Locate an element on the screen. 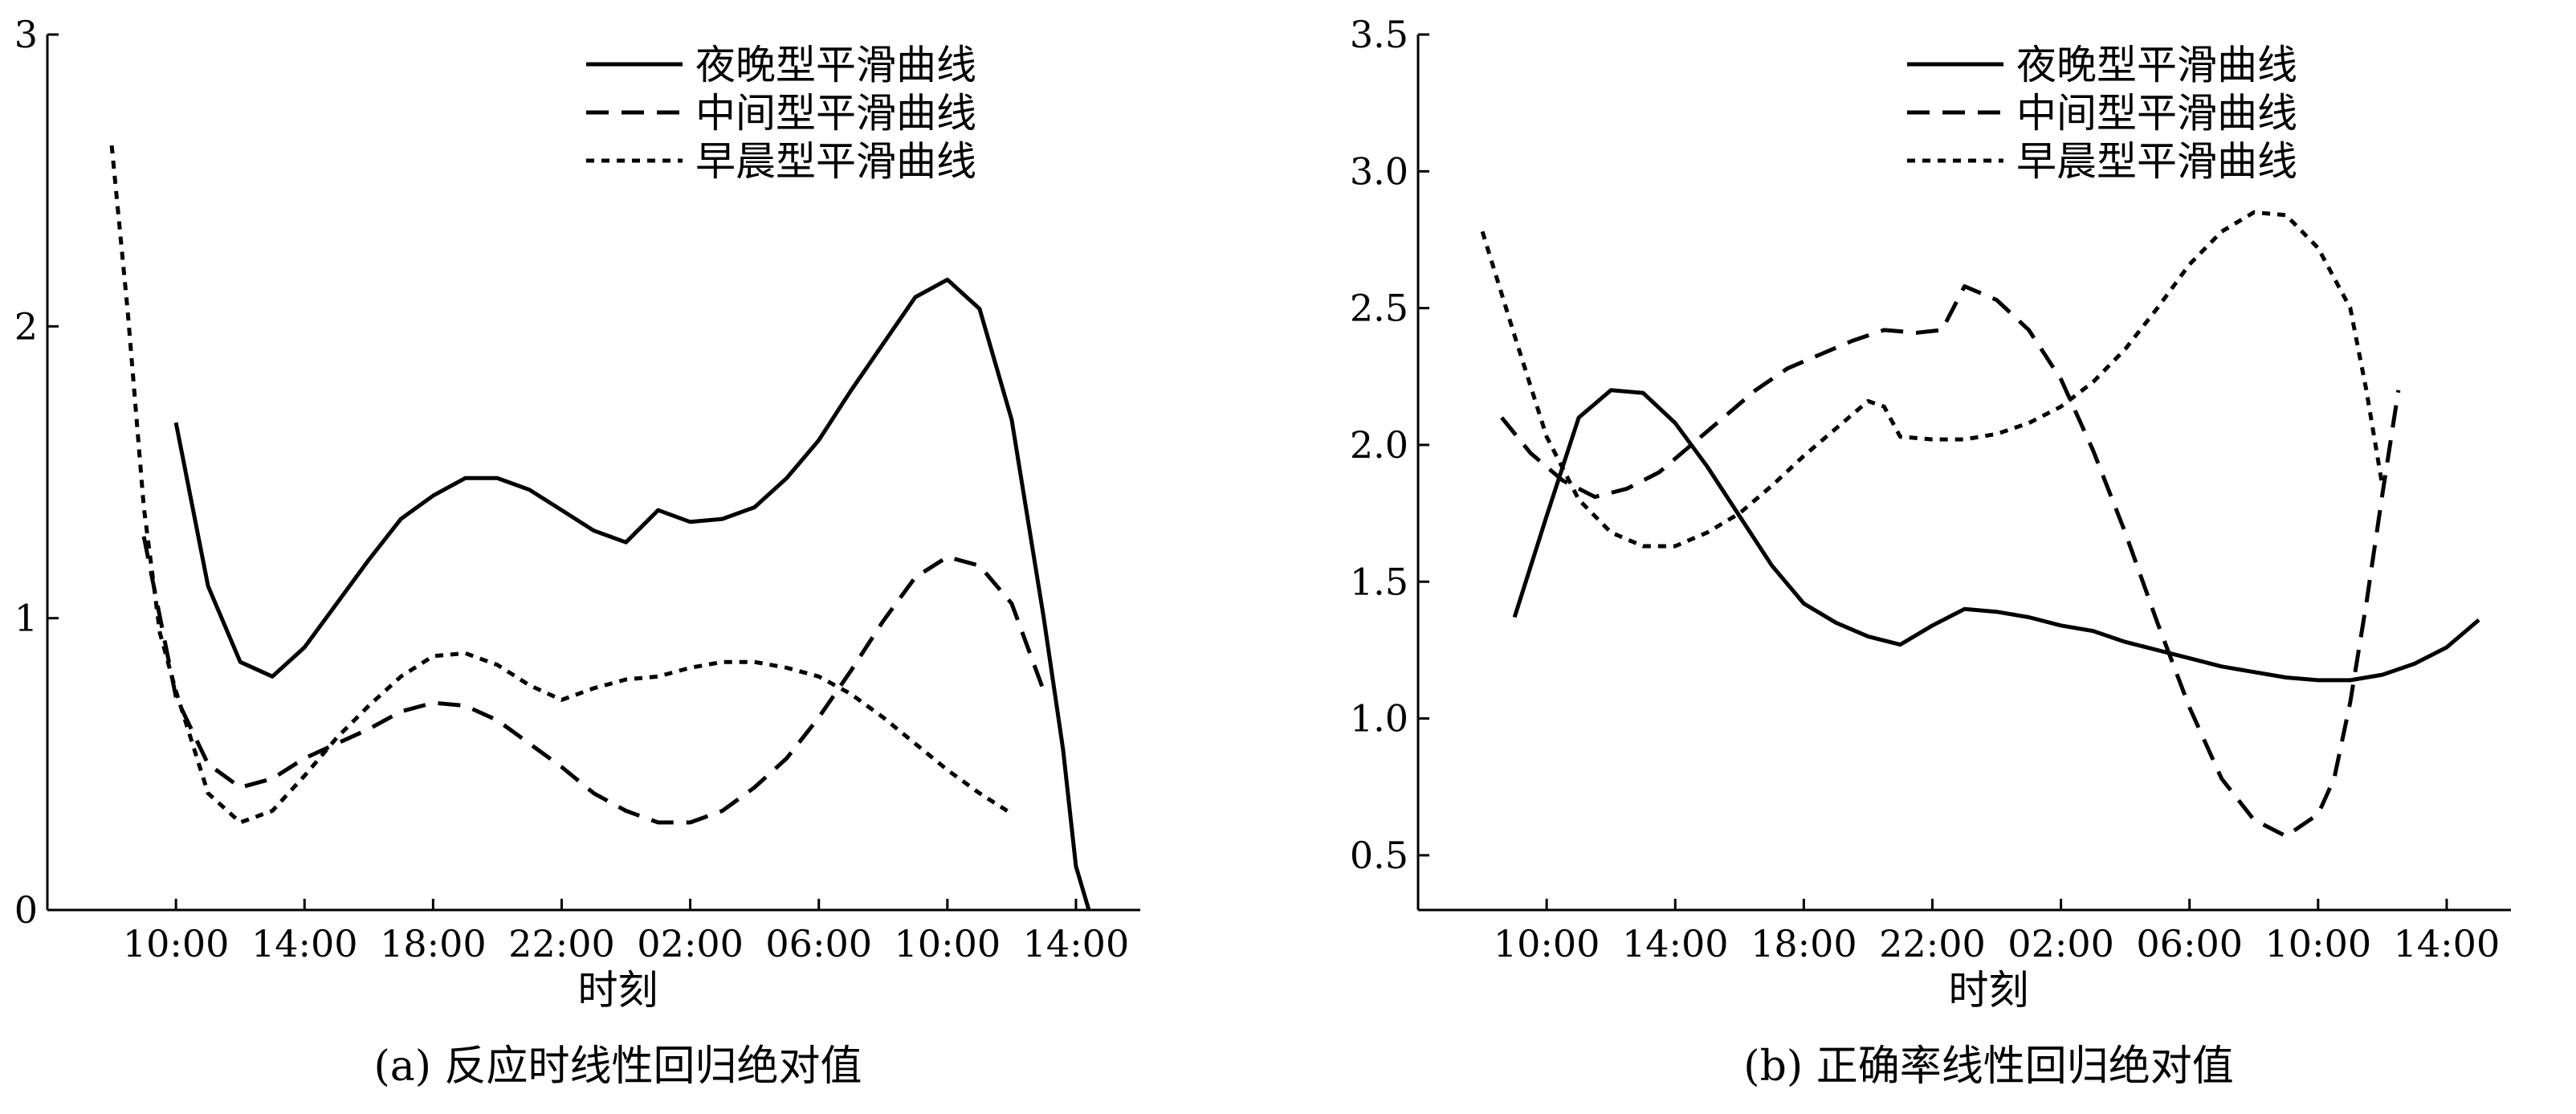 Image resolution: width=2576 pixels, height=1114 pixels. y-tick-label: 1 is located at coordinates (26, 618).